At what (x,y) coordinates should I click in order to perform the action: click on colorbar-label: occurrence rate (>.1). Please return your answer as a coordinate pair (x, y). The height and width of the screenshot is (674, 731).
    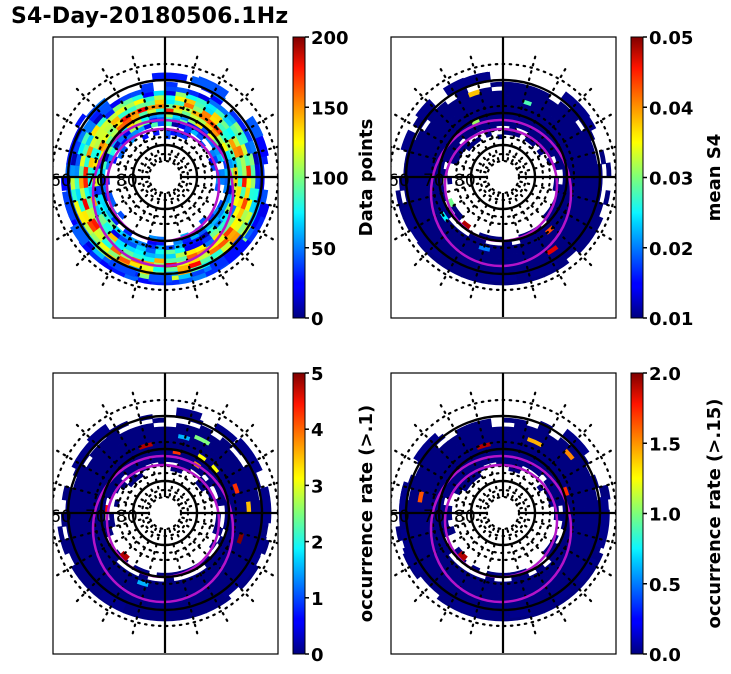
    Looking at the image, I should click on (366, 513).